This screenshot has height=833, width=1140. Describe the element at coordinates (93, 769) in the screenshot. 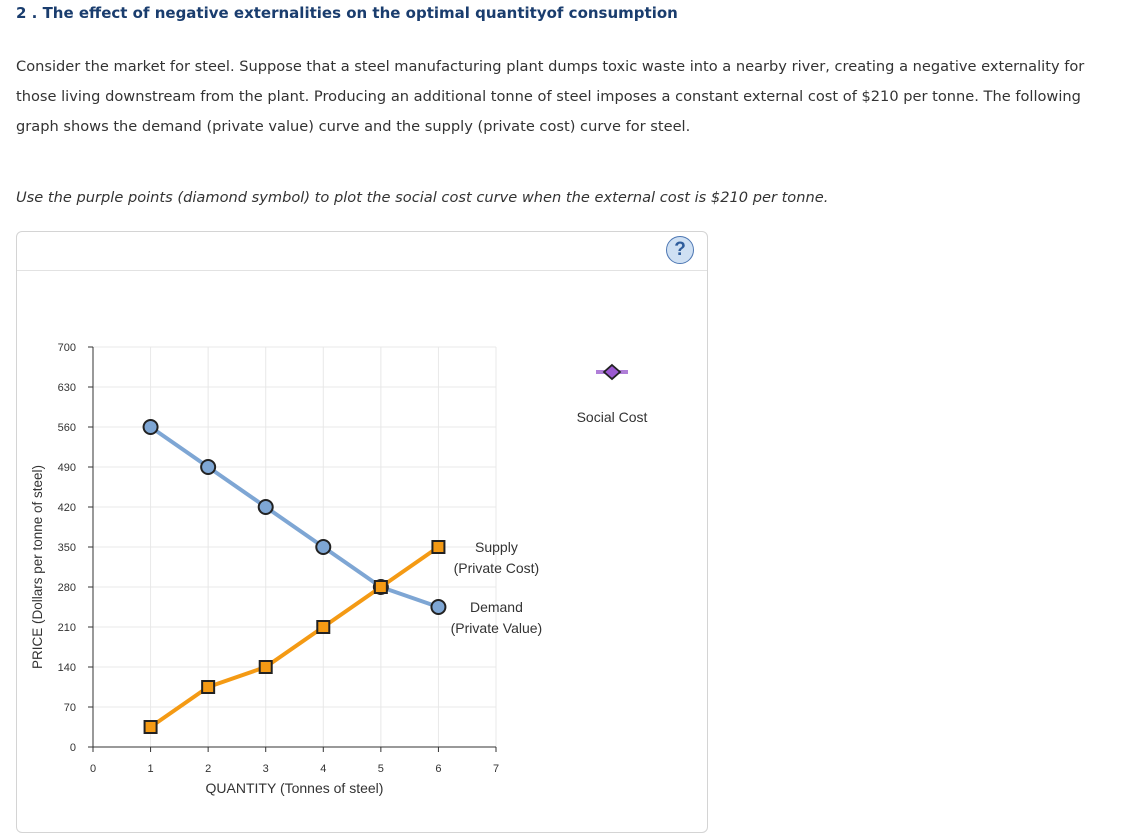

I see `x-tick-label: 0` at that location.